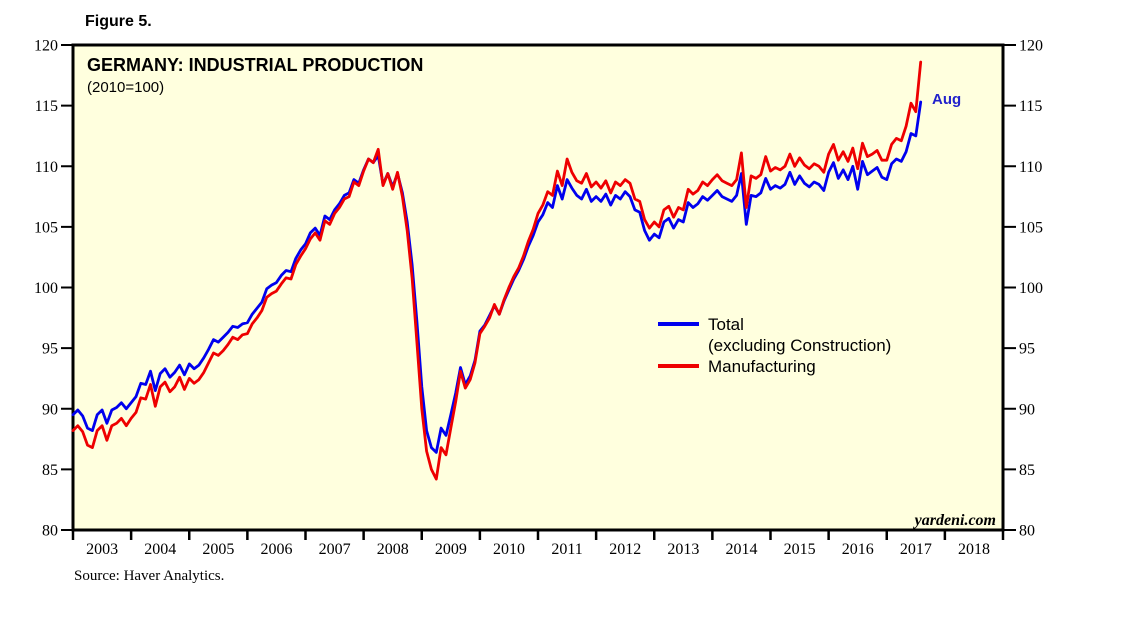 This screenshot has height=621, width=1138. What do you see at coordinates (741, 549) in the screenshot?
I see `x-axis-year-label: 2014` at bounding box center [741, 549].